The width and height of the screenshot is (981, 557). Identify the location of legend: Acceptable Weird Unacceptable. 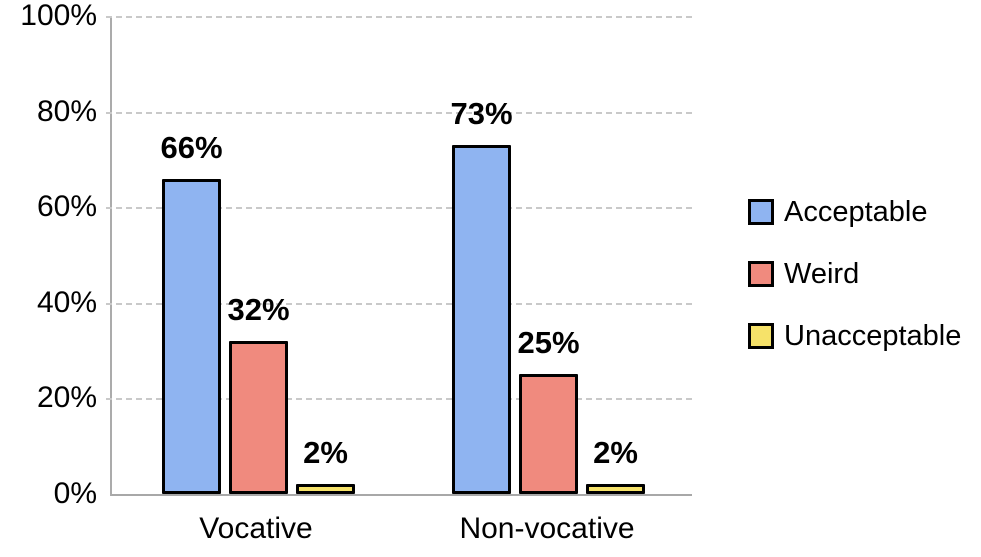
(855, 290).